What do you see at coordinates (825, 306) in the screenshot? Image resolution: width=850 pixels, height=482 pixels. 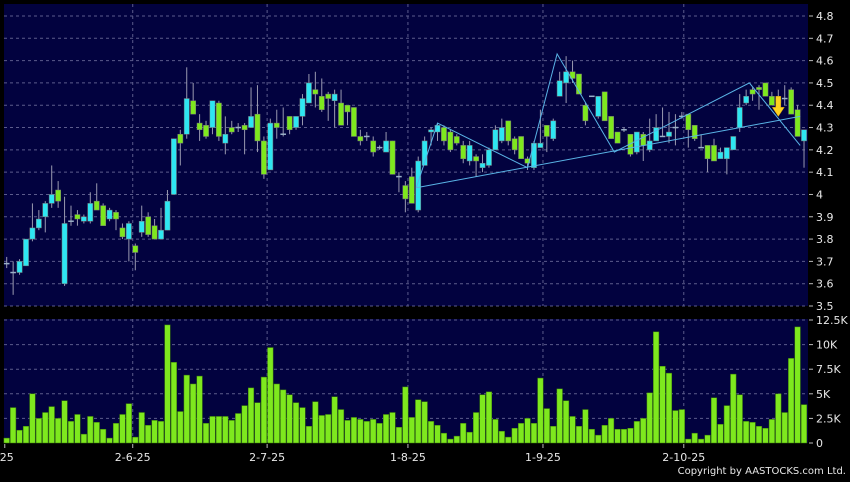 I see `price-tick-label: 3.5` at bounding box center [825, 306].